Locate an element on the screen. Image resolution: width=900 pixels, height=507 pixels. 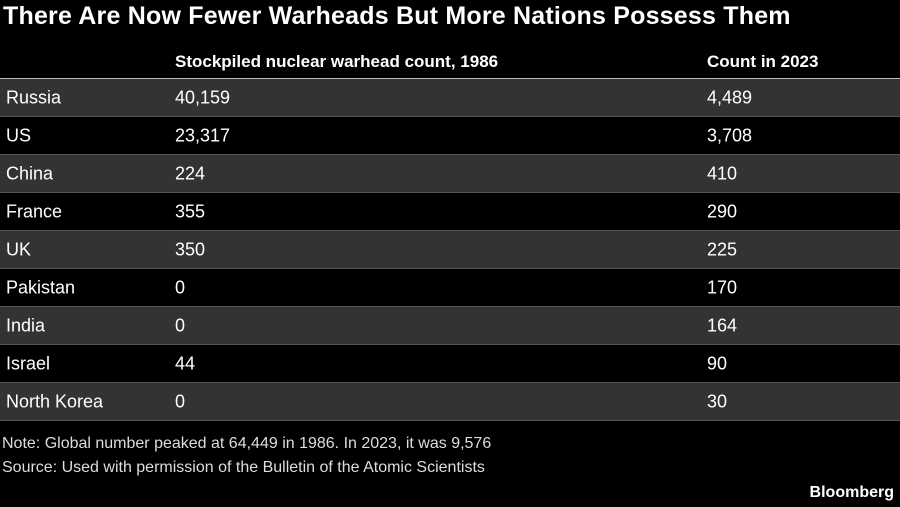
count: 4,489 is located at coordinates (730, 97).